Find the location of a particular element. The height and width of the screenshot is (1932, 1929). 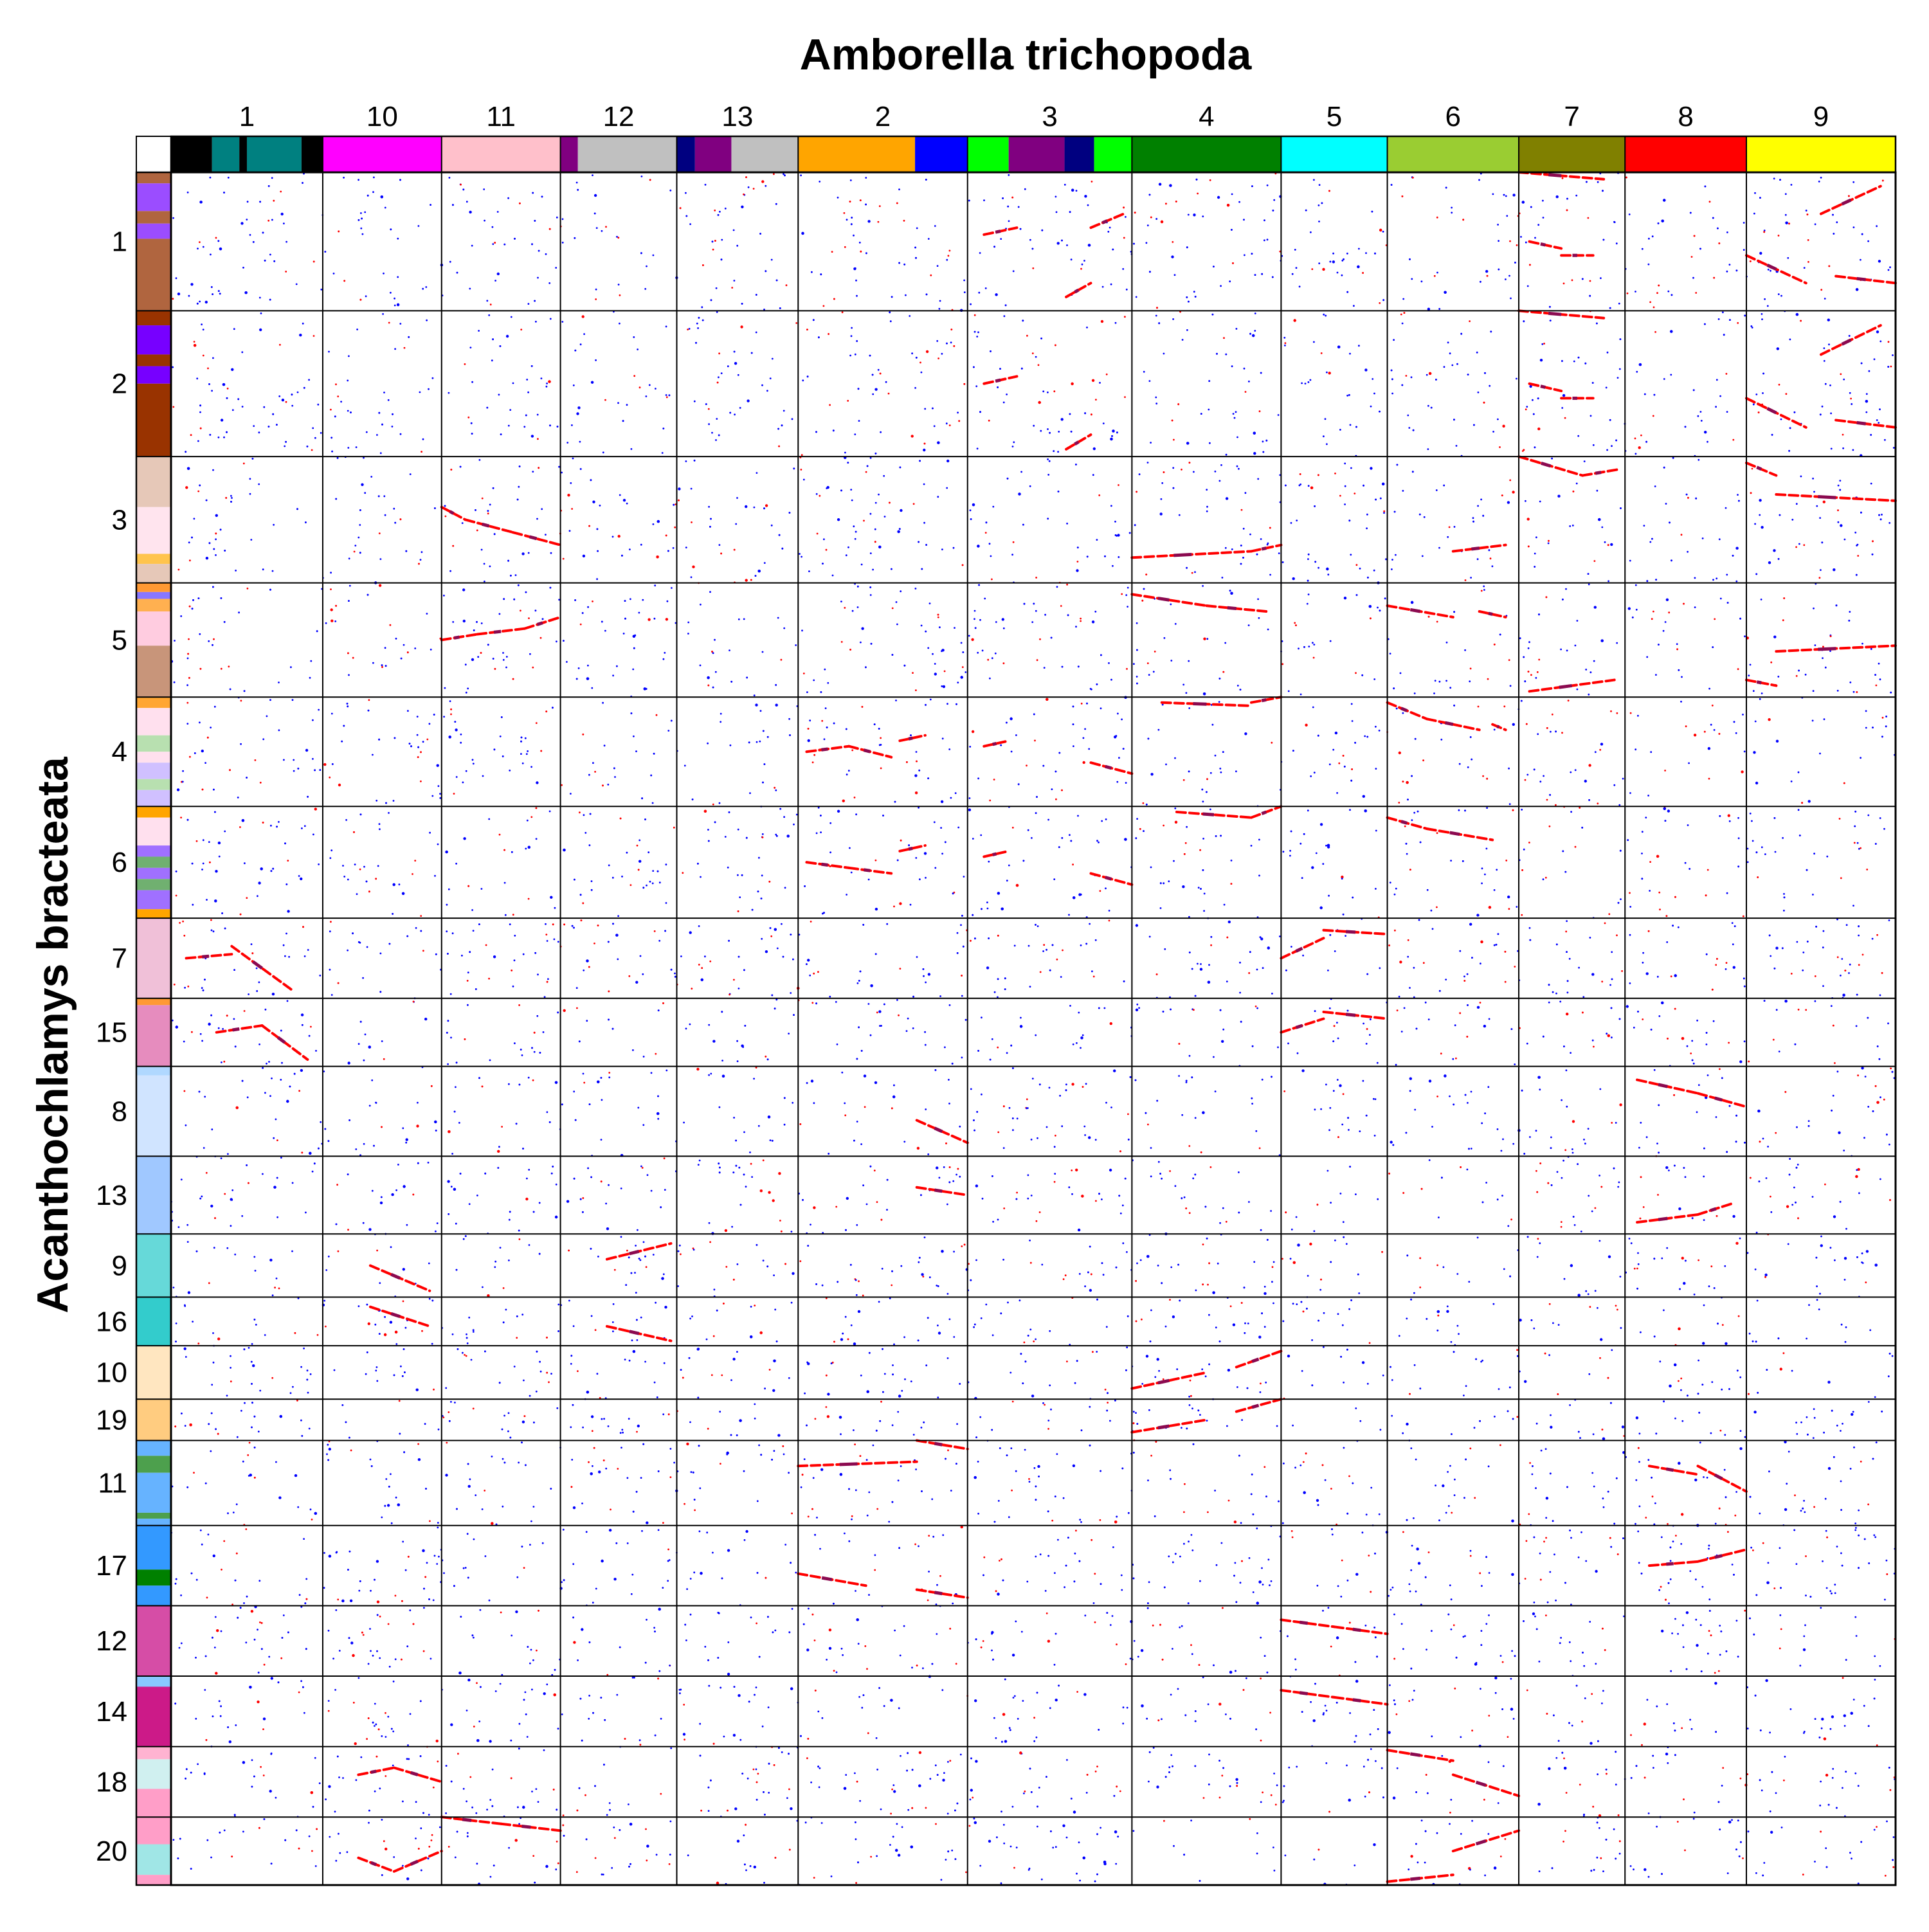

chart-title: Amborella trichopoda is located at coordinates (1026, 55).